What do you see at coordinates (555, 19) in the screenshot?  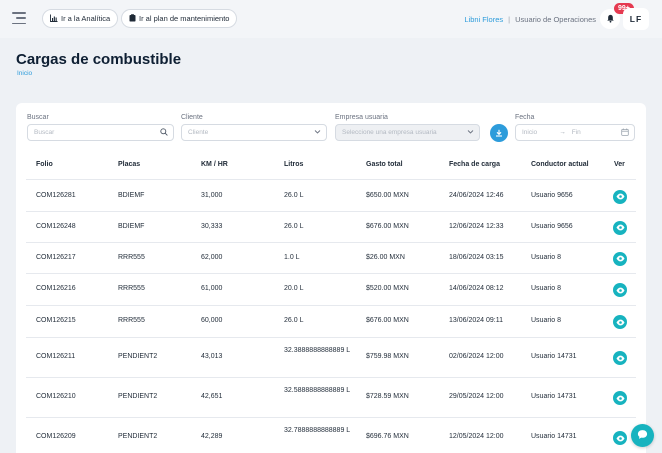 I see `user-role: Usuario de Operaciones` at bounding box center [555, 19].